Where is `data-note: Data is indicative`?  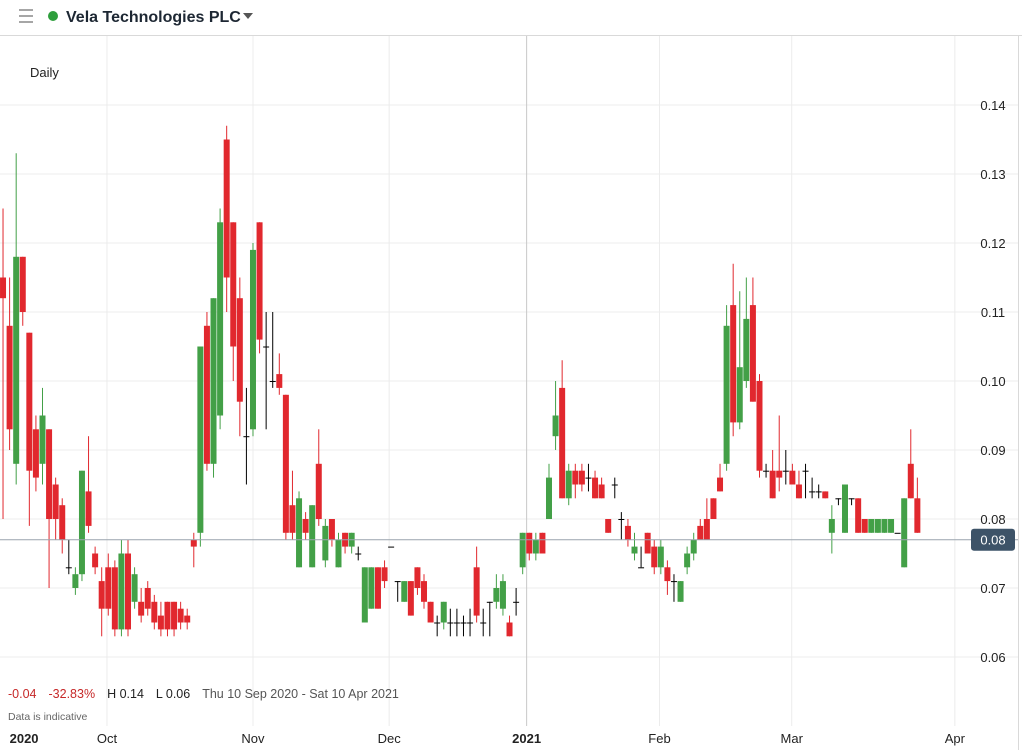
data-note: Data is indicative is located at coordinates (48, 717).